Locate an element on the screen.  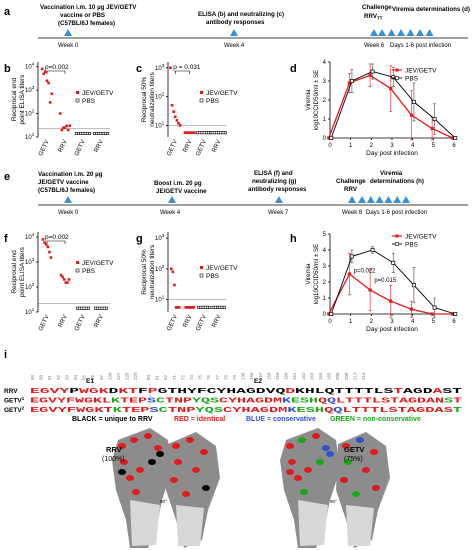
residue: M is located at coordinates (282, 411).